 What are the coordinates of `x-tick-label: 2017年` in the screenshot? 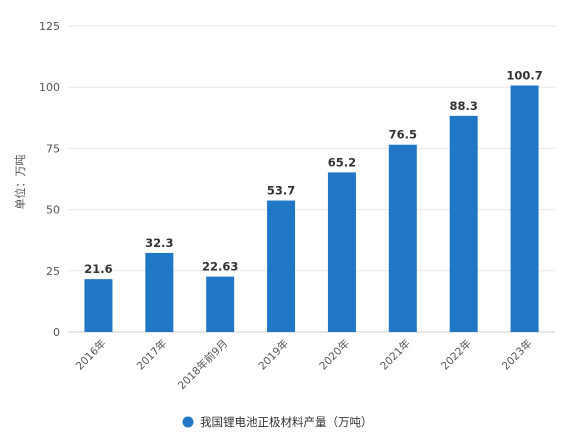 It's located at (152, 355).